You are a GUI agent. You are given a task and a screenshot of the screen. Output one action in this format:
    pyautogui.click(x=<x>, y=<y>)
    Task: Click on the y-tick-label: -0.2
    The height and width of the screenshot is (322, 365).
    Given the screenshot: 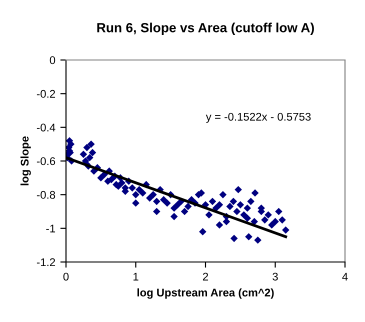 What is the action you would take?
    pyautogui.click(x=46, y=94)
    